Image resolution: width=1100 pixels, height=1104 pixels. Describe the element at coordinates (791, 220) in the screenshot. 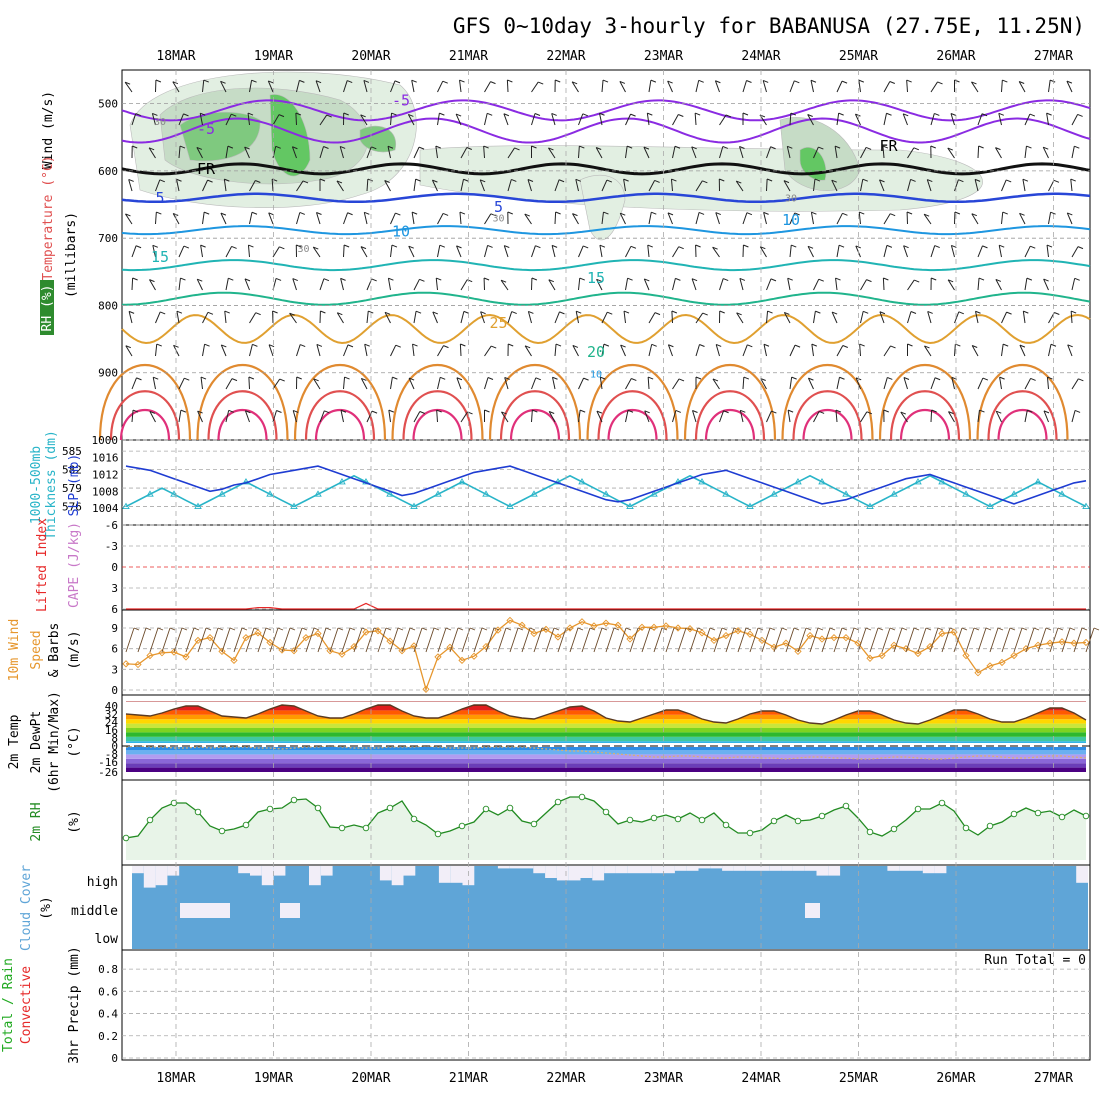

I see `contour-label: 10` at that location.